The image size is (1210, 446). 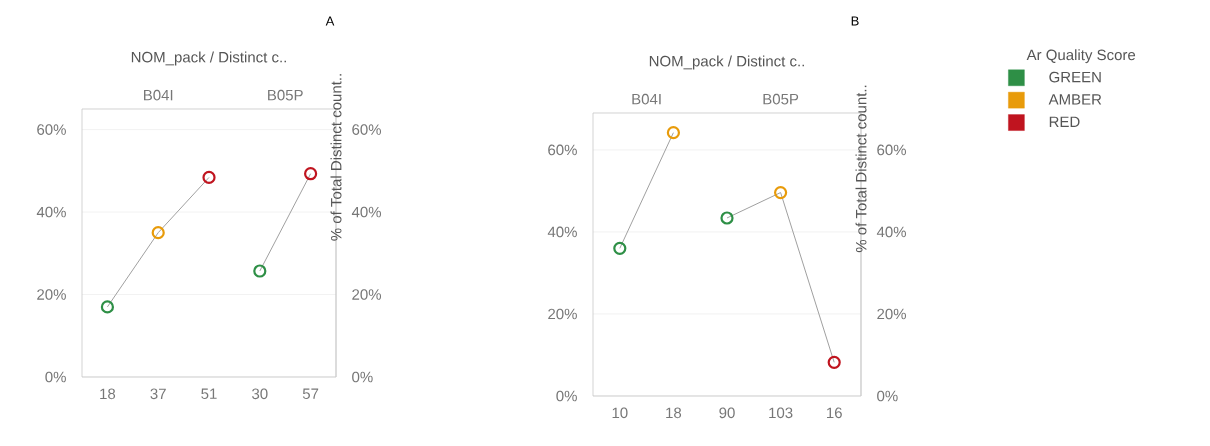 I want to click on legend-label: AMBER, so click(x=1075, y=99).